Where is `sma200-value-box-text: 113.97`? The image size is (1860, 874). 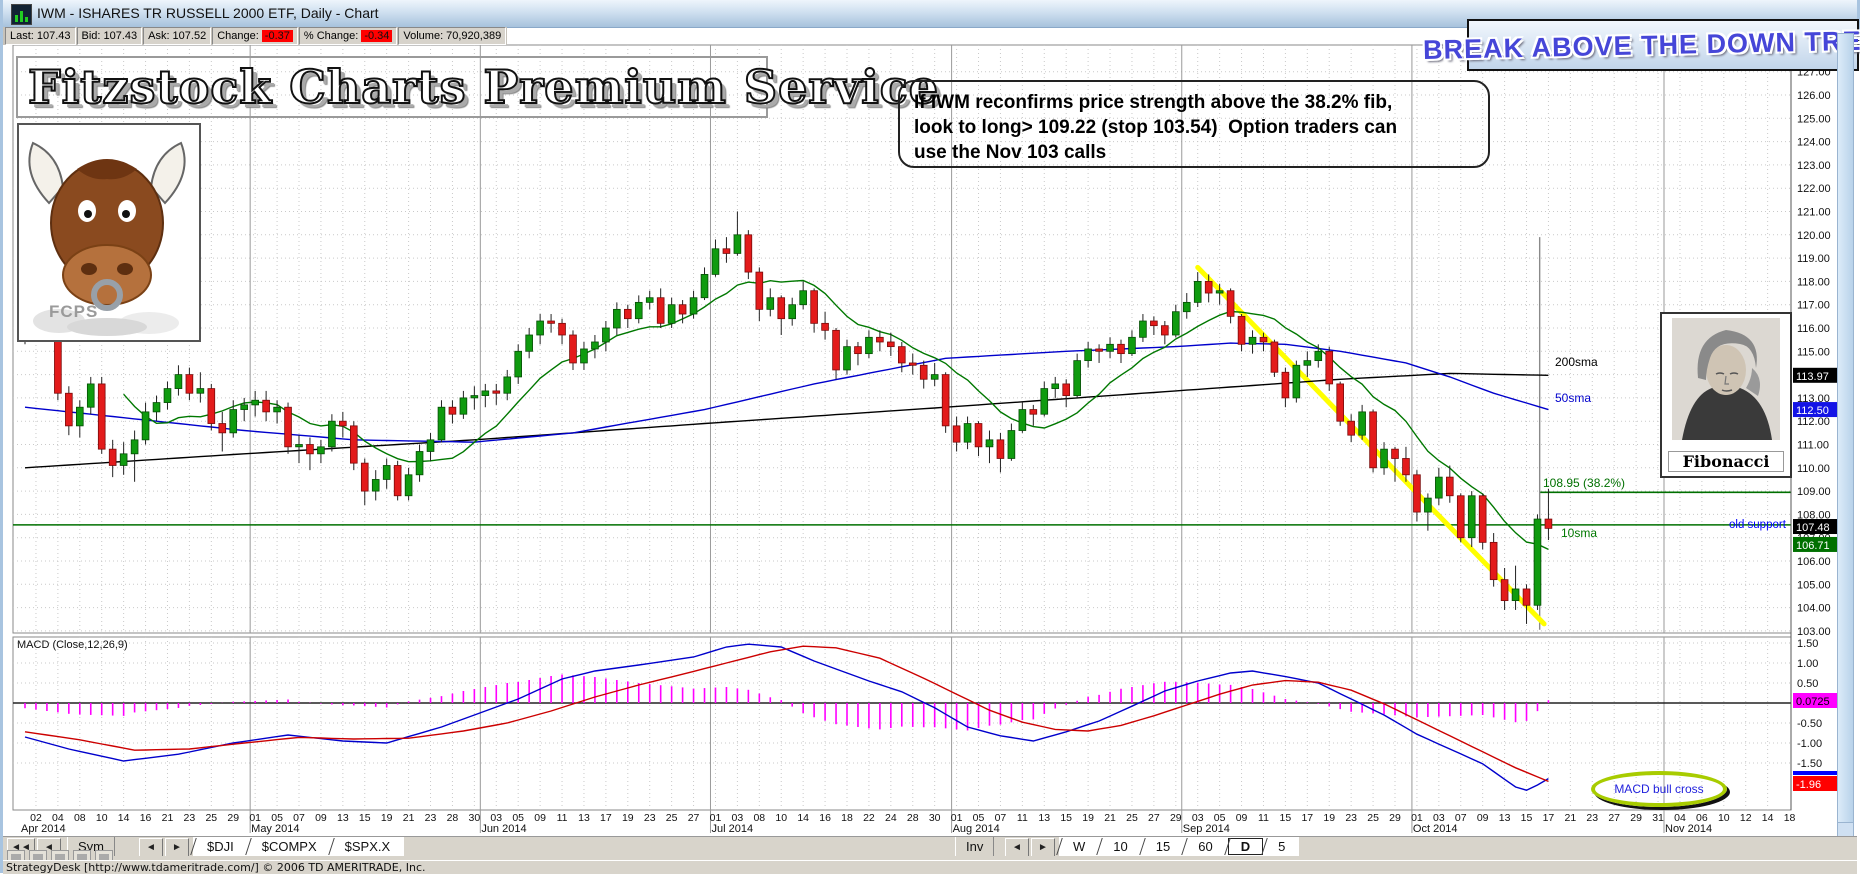 sma200-value-box-text: 113.97 is located at coordinates (1812, 377).